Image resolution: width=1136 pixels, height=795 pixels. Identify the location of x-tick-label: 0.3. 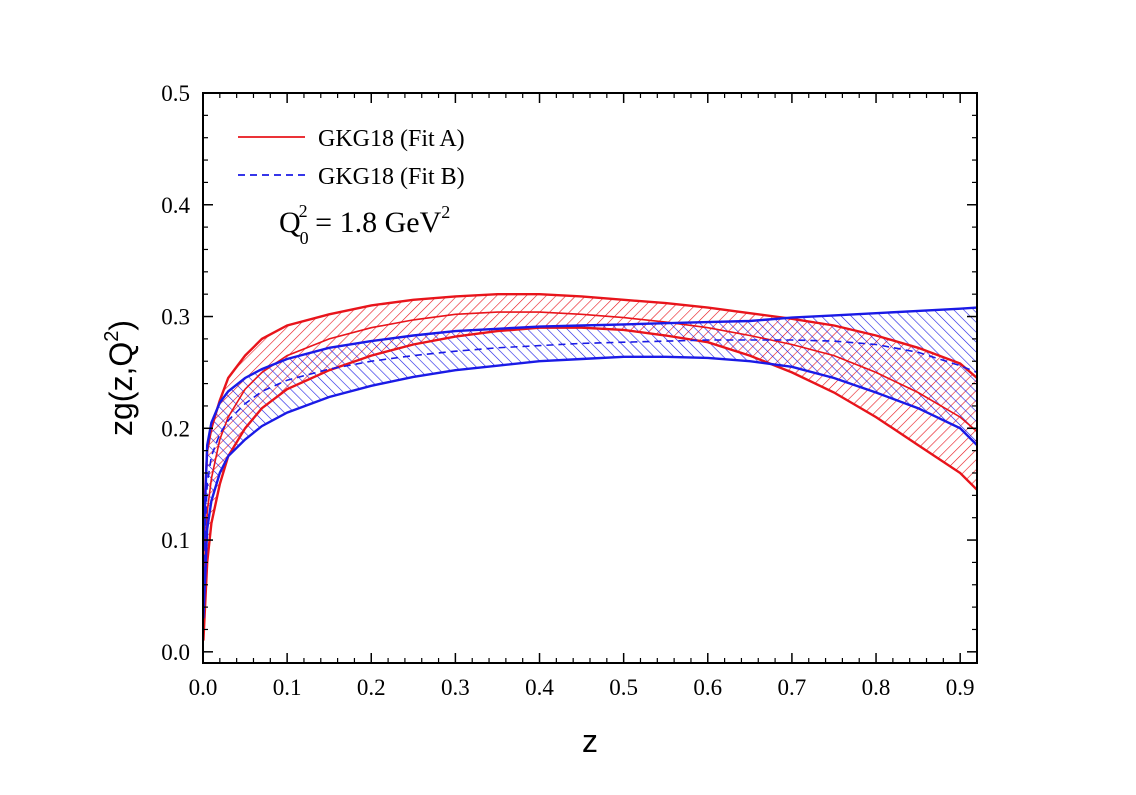
(455, 687).